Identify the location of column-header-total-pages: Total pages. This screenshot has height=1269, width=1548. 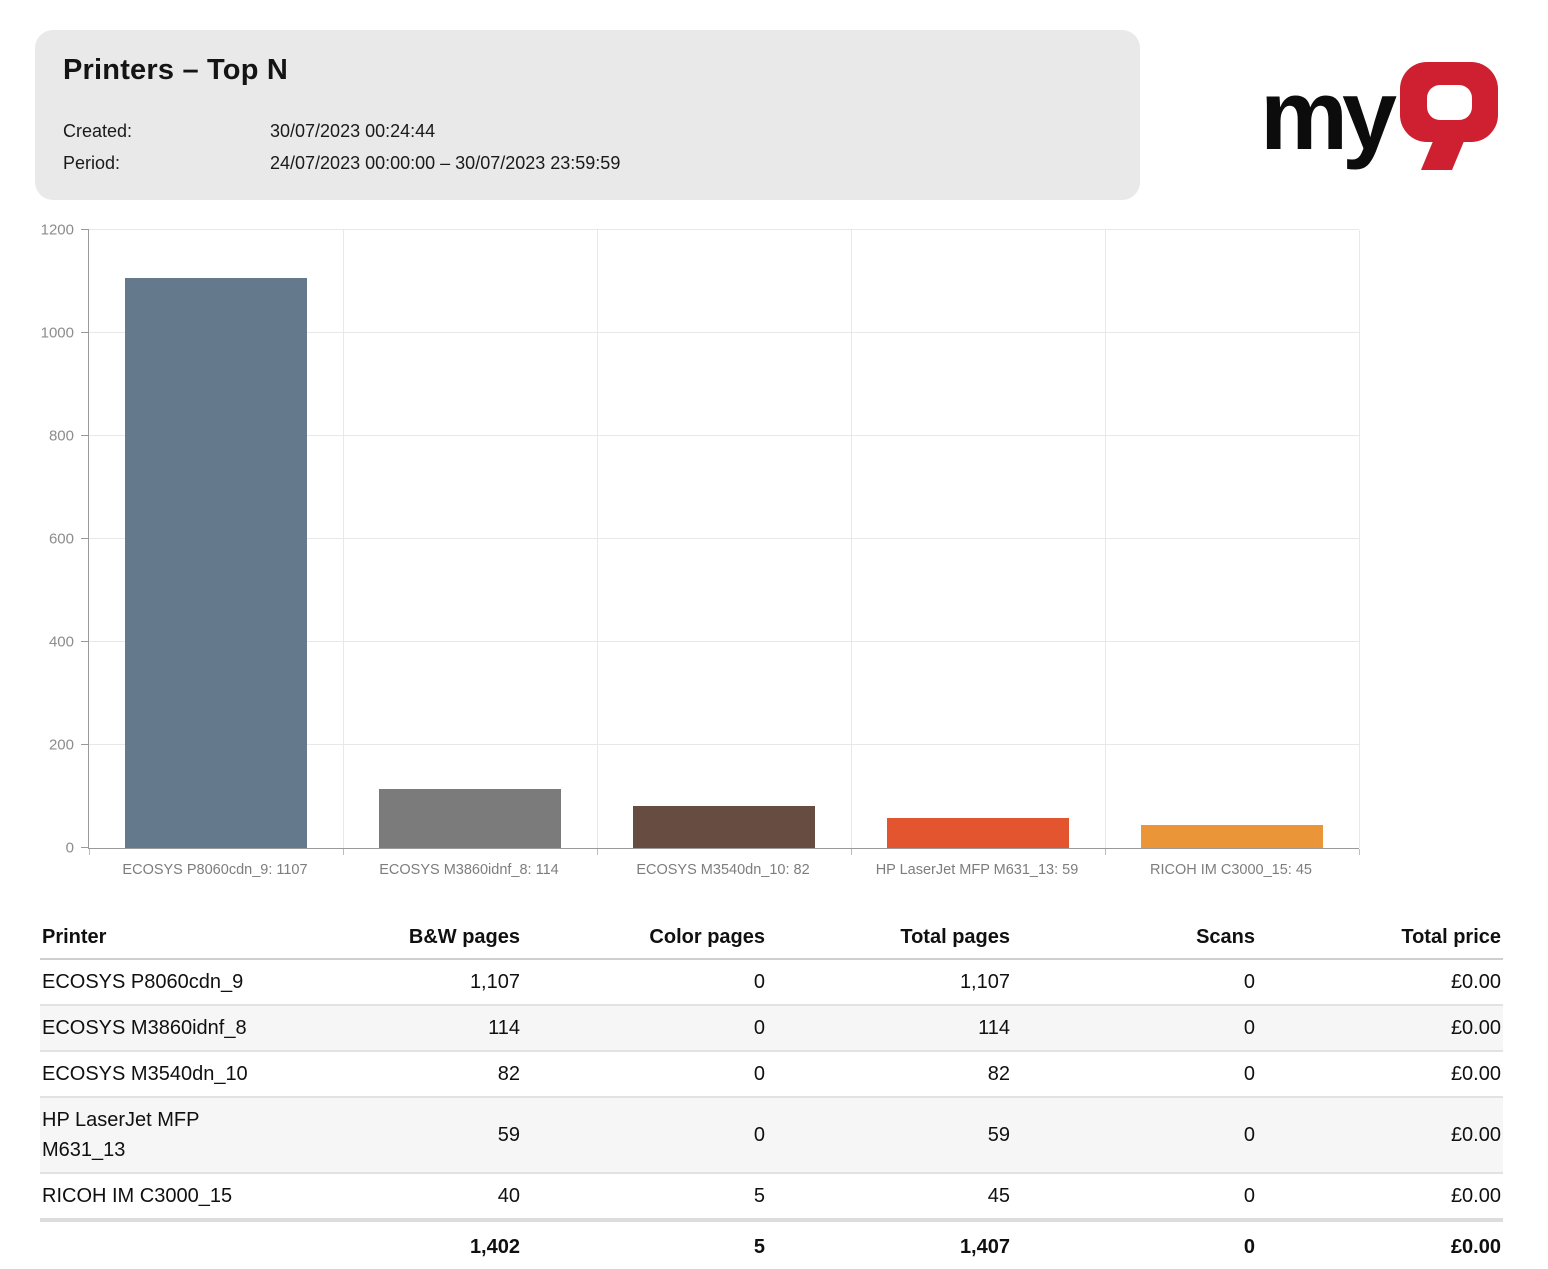
(889, 940).